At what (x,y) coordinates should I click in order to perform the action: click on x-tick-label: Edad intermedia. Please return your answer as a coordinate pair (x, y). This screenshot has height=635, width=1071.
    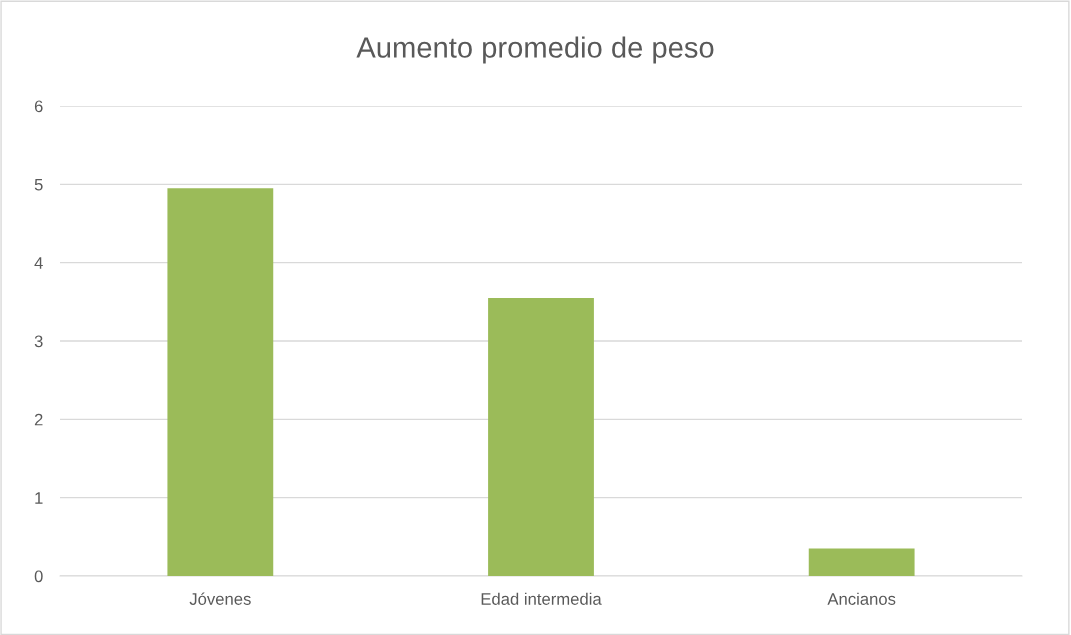
    Looking at the image, I should click on (541, 598).